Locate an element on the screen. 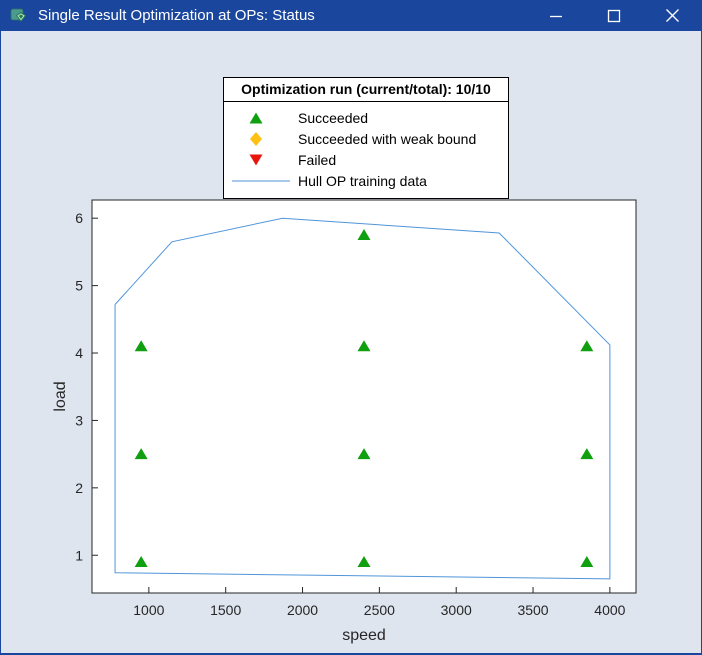 The image size is (702, 655). y-tick-label: 4 is located at coordinates (79, 353).